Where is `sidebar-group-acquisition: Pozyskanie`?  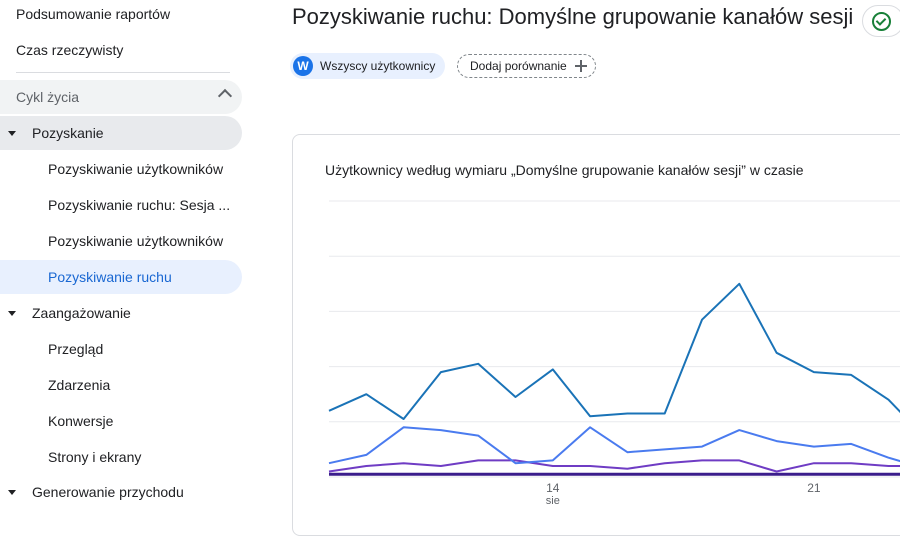
sidebar-group-acquisition: Pozyskanie is located at coordinates (121, 133).